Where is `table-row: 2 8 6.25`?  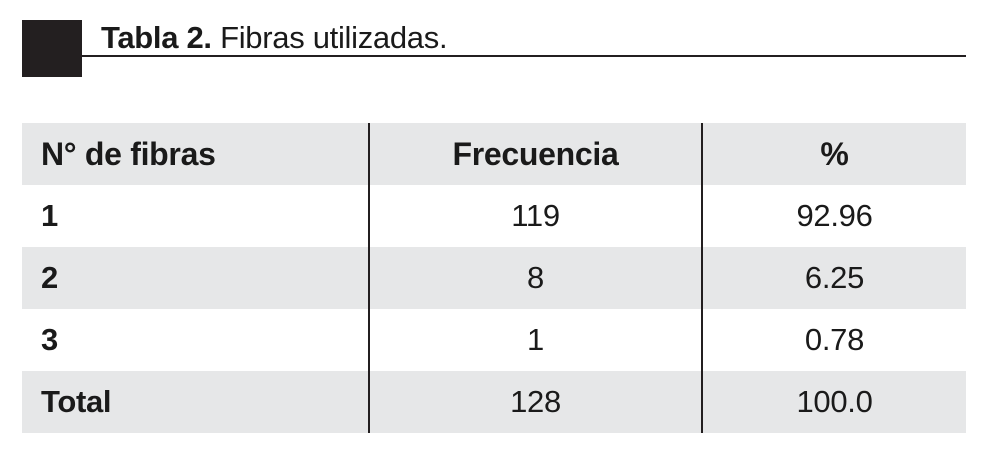 table-row: 2 8 6.25 is located at coordinates (494, 278).